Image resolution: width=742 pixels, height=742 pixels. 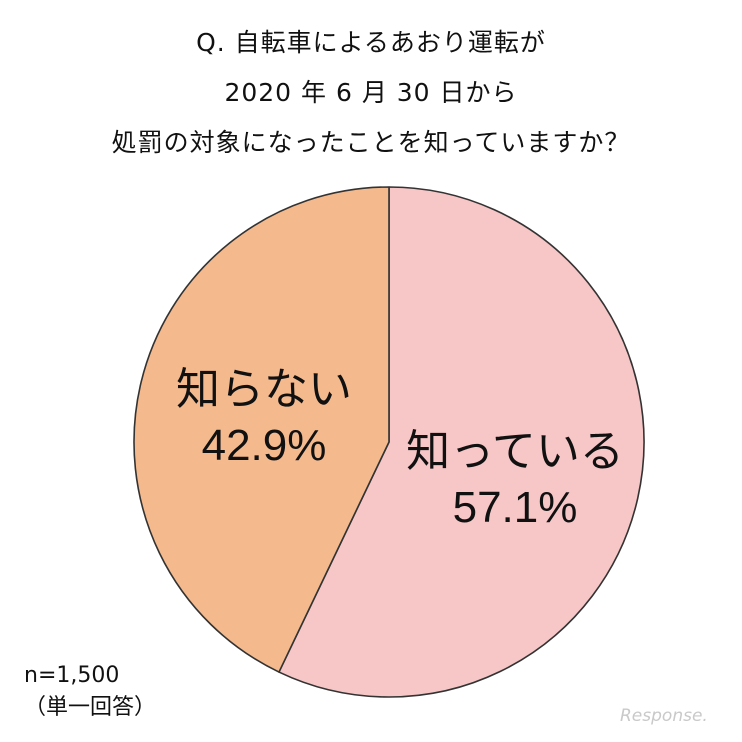 I want to click on slice-value-1: 57.1%, so click(x=515, y=507).